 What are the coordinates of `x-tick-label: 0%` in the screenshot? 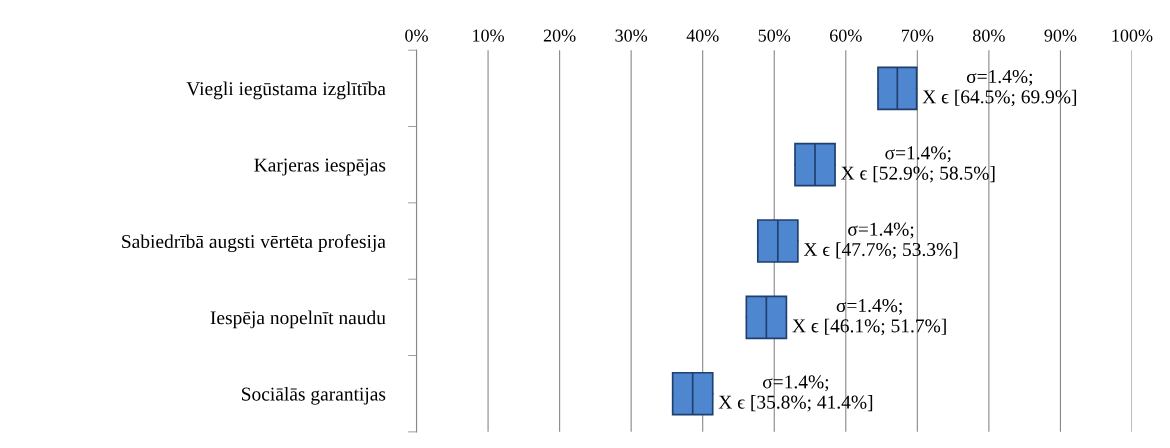 It's located at (416, 35).